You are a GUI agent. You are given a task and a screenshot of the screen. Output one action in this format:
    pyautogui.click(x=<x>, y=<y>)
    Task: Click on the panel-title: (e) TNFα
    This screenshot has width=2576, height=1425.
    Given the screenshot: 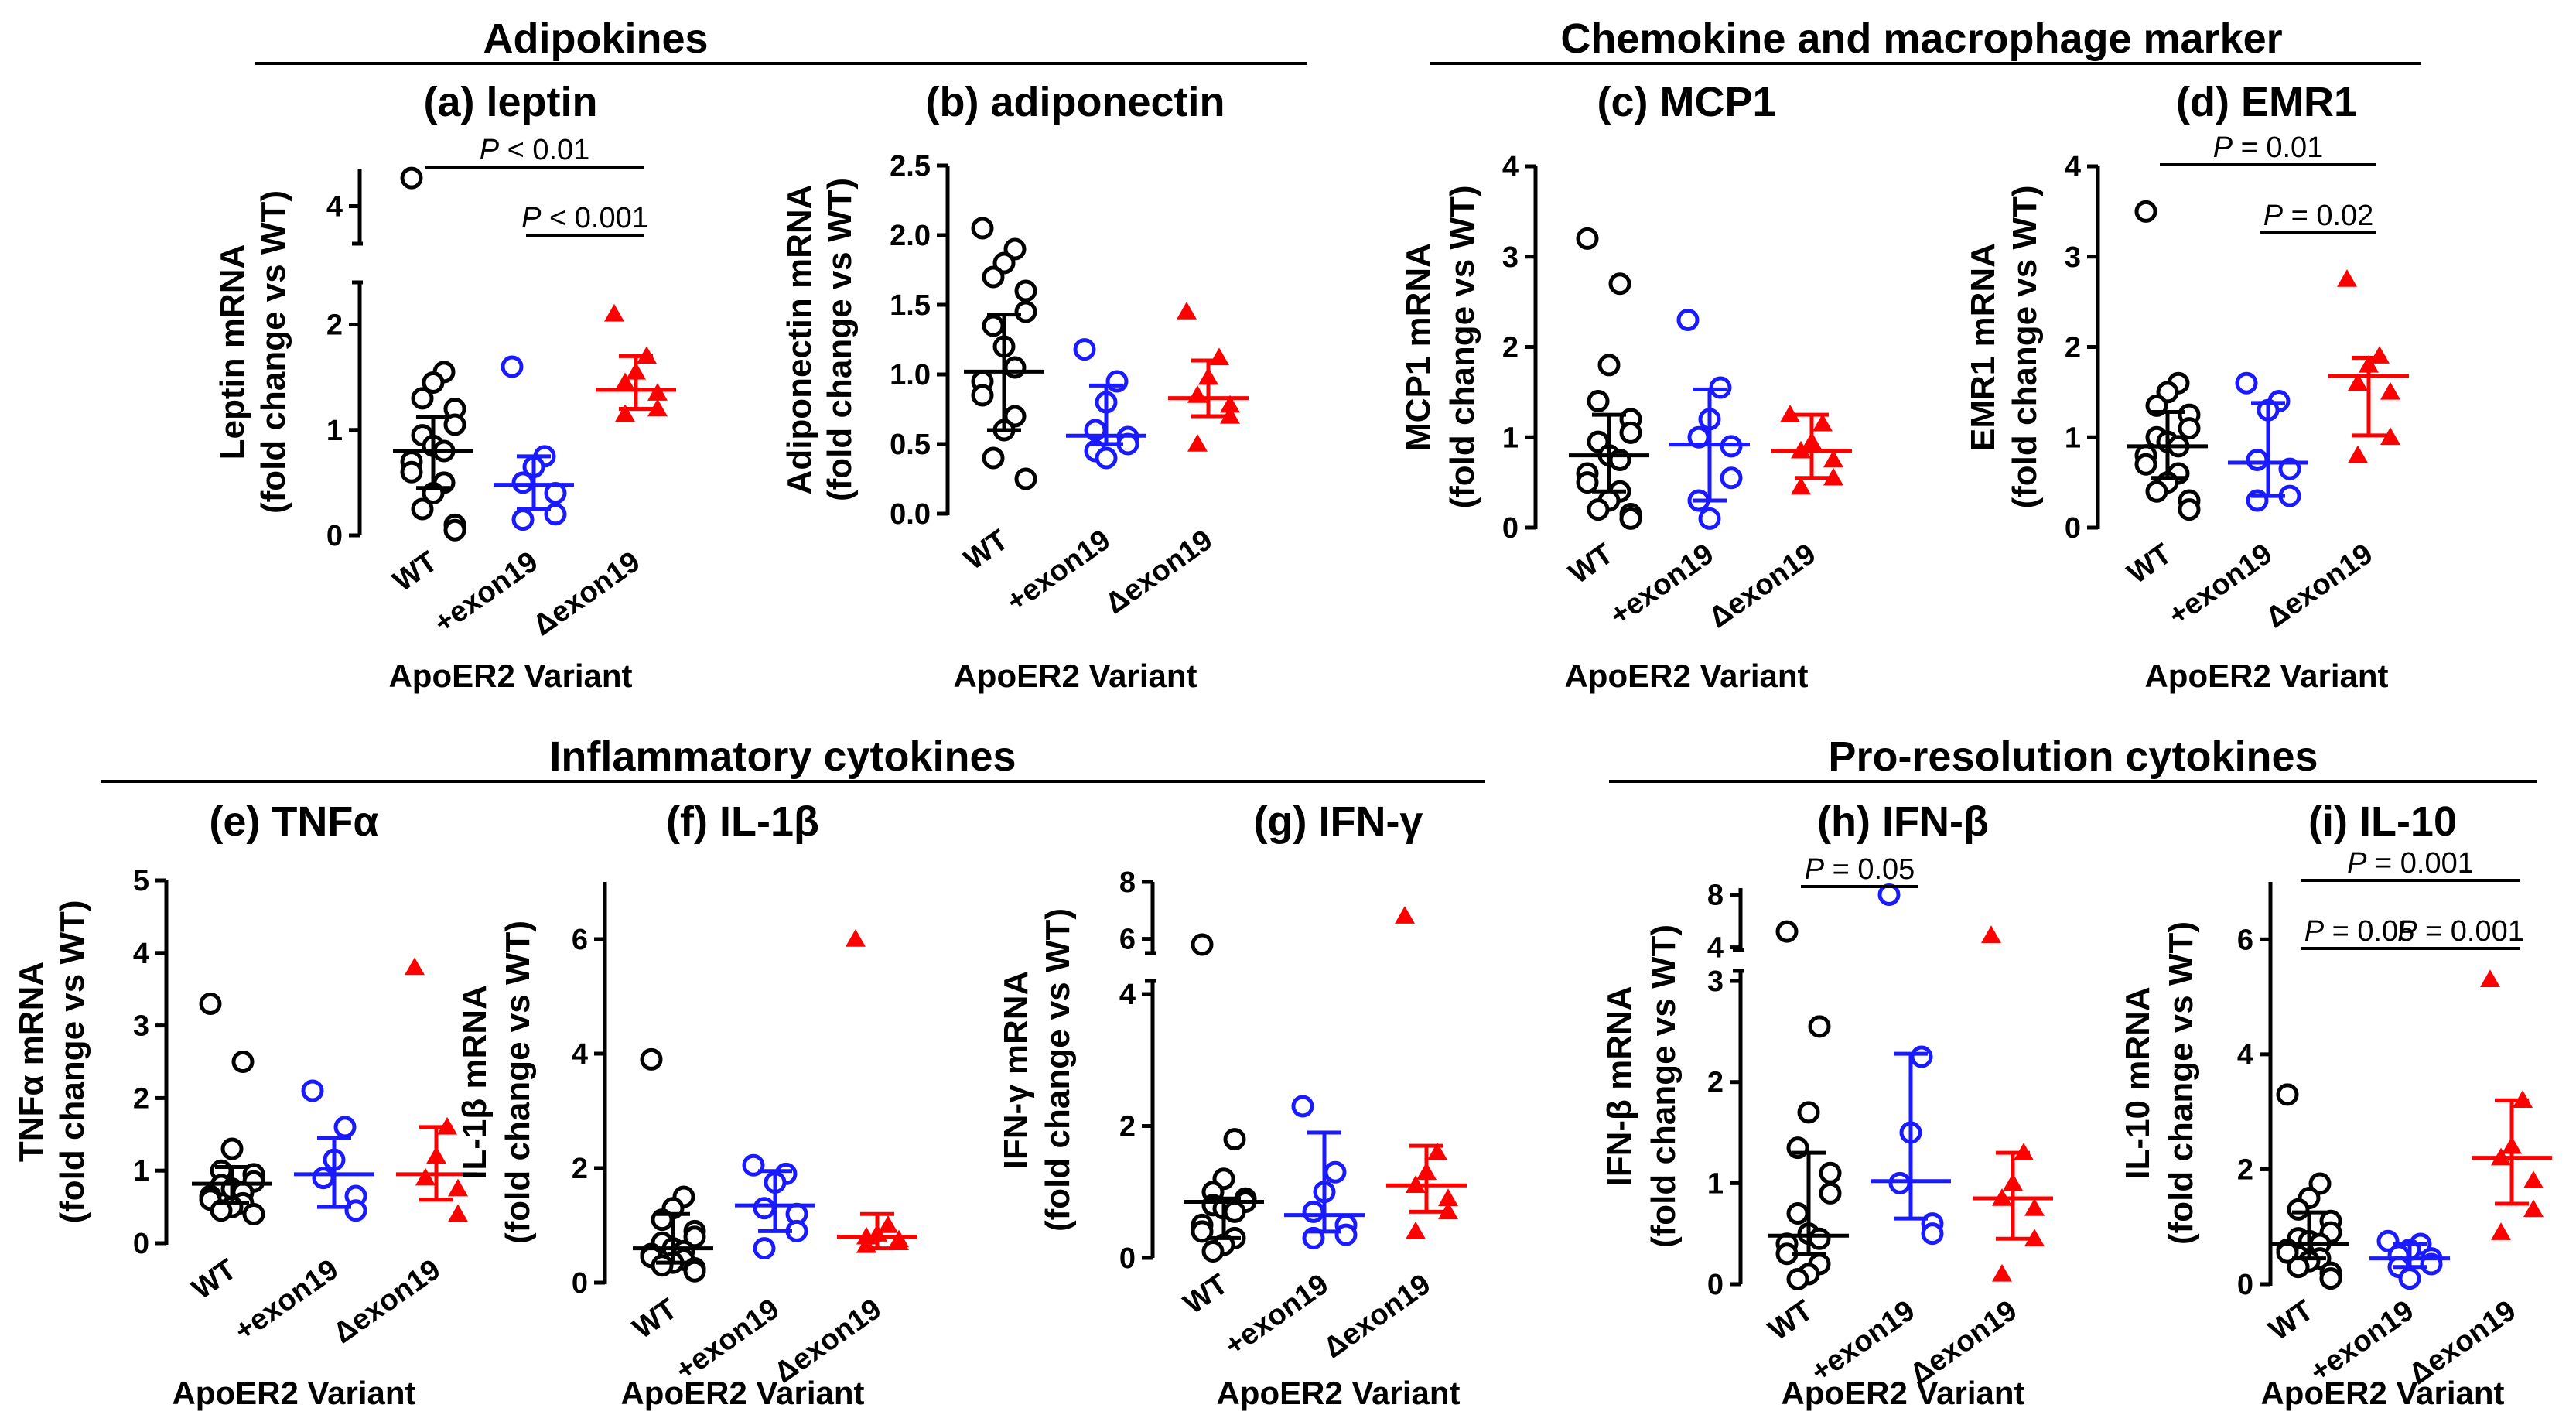 What is the action you would take?
    pyautogui.click(x=293, y=821)
    